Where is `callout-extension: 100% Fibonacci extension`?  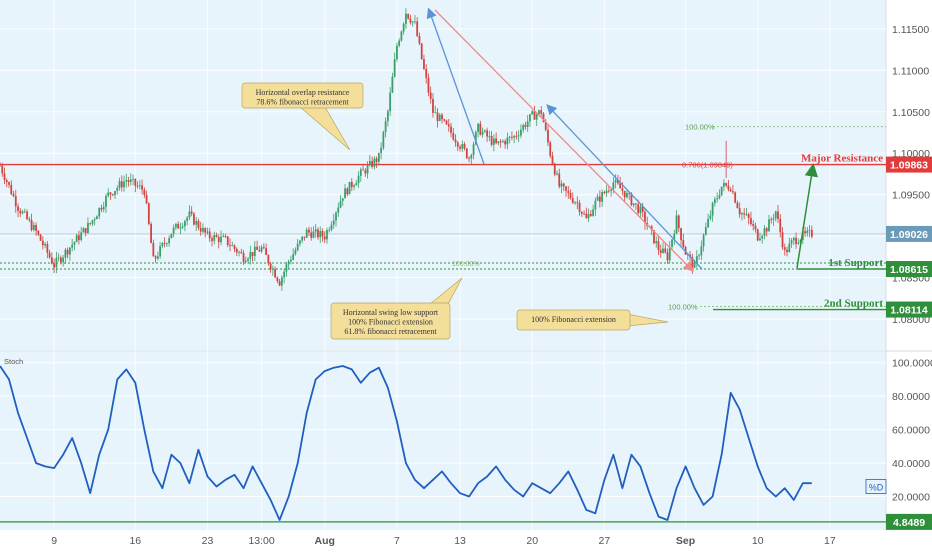 callout-extension: 100% Fibonacci extension is located at coordinates (592, 320).